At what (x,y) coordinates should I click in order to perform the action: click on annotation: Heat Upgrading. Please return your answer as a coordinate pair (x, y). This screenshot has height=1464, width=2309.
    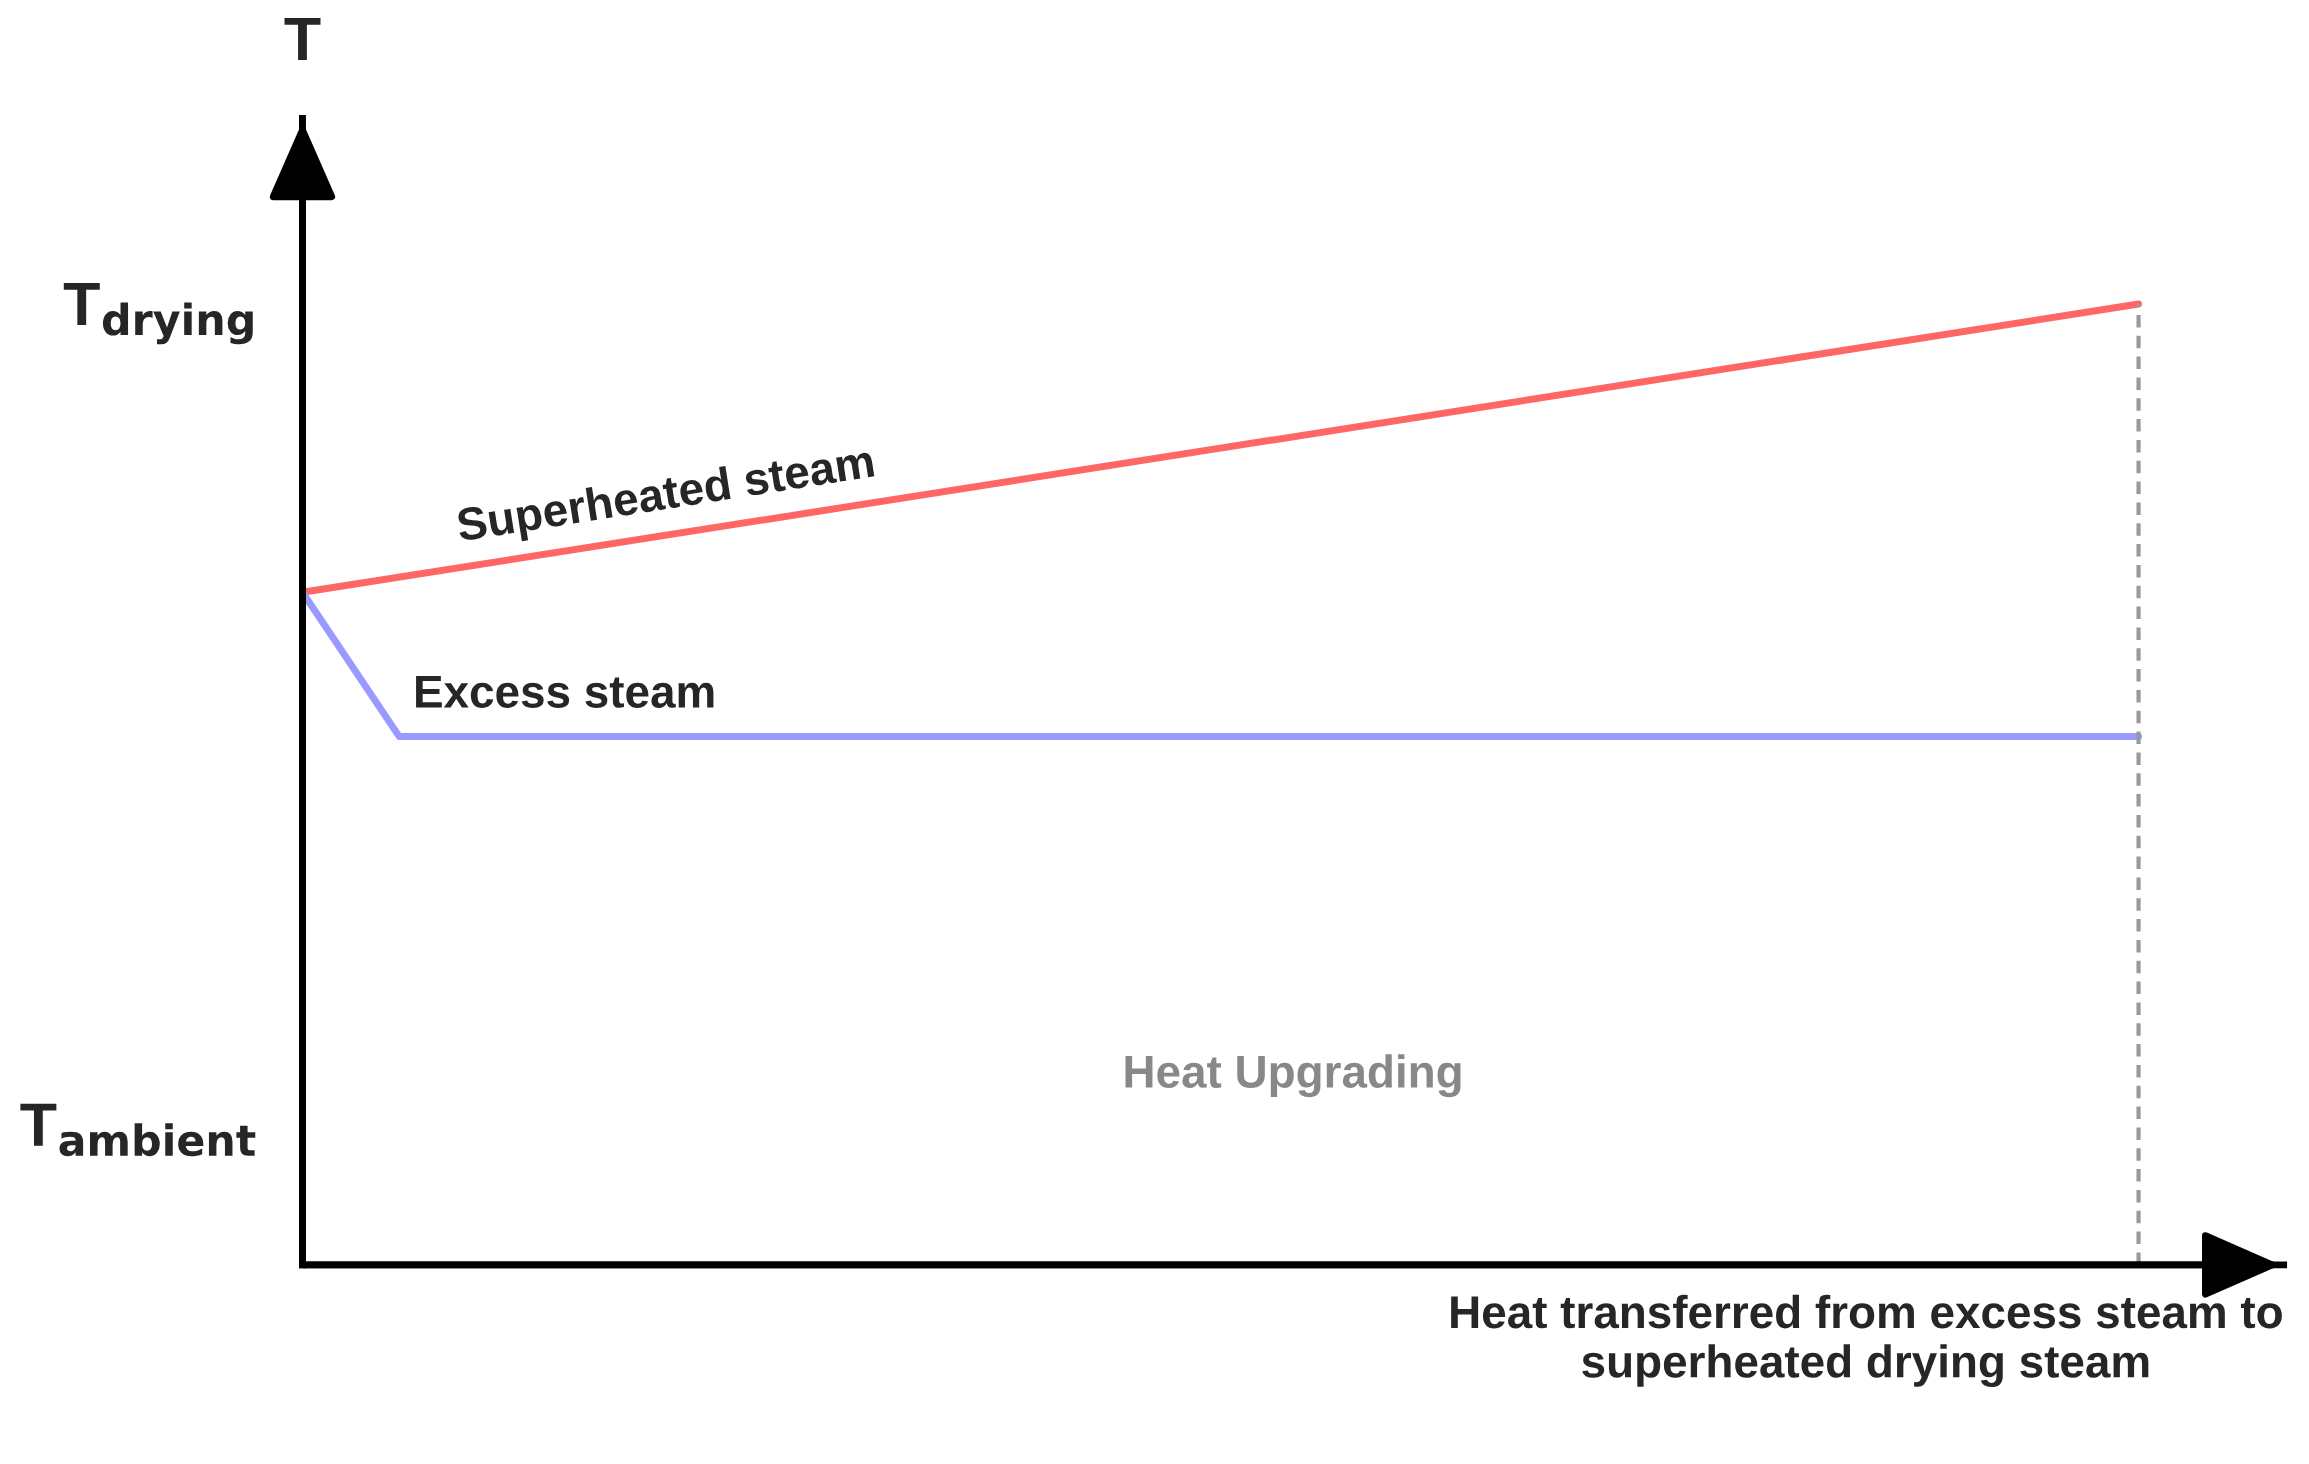
    Looking at the image, I should click on (1293, 1076).